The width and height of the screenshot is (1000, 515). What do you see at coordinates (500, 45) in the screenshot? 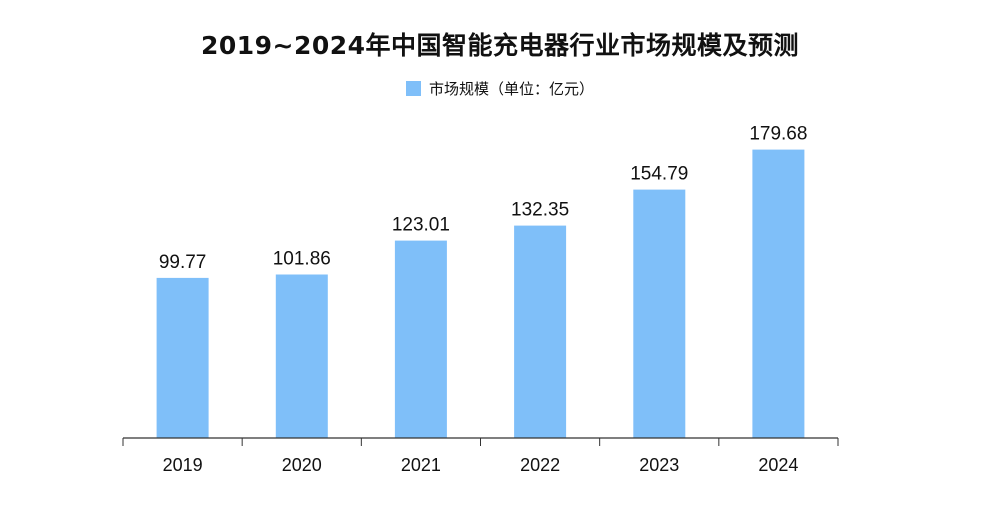
I see `chart-title: 2019~2024年中国智能充电器行业市场规模及预测` at bounding box center [500, 45].